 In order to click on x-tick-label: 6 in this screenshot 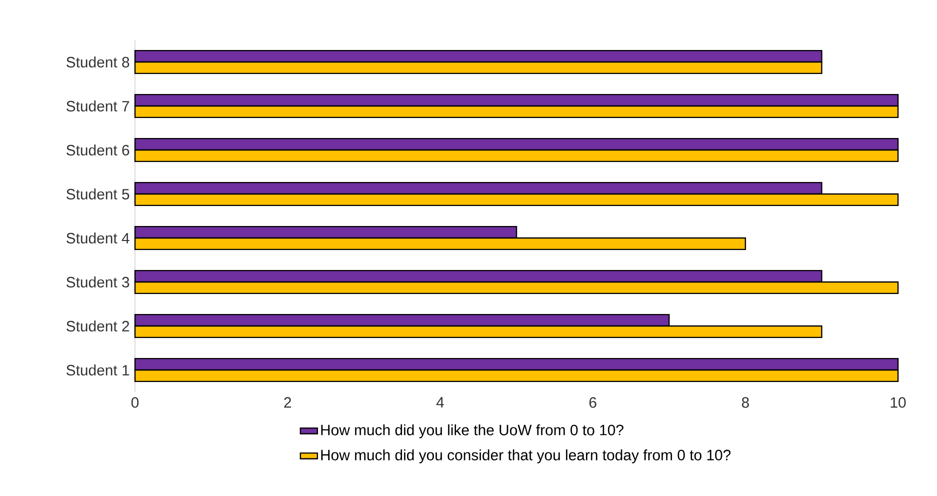, I will do `click(592, 402)`.